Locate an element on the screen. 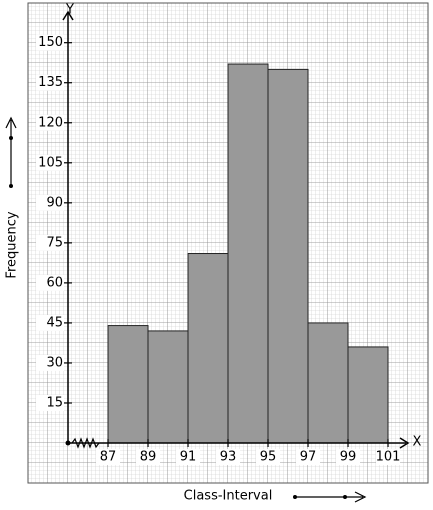 This screenshot has height=510, width=433. y-tick-label: 135 is located at coordinates (50, 82).